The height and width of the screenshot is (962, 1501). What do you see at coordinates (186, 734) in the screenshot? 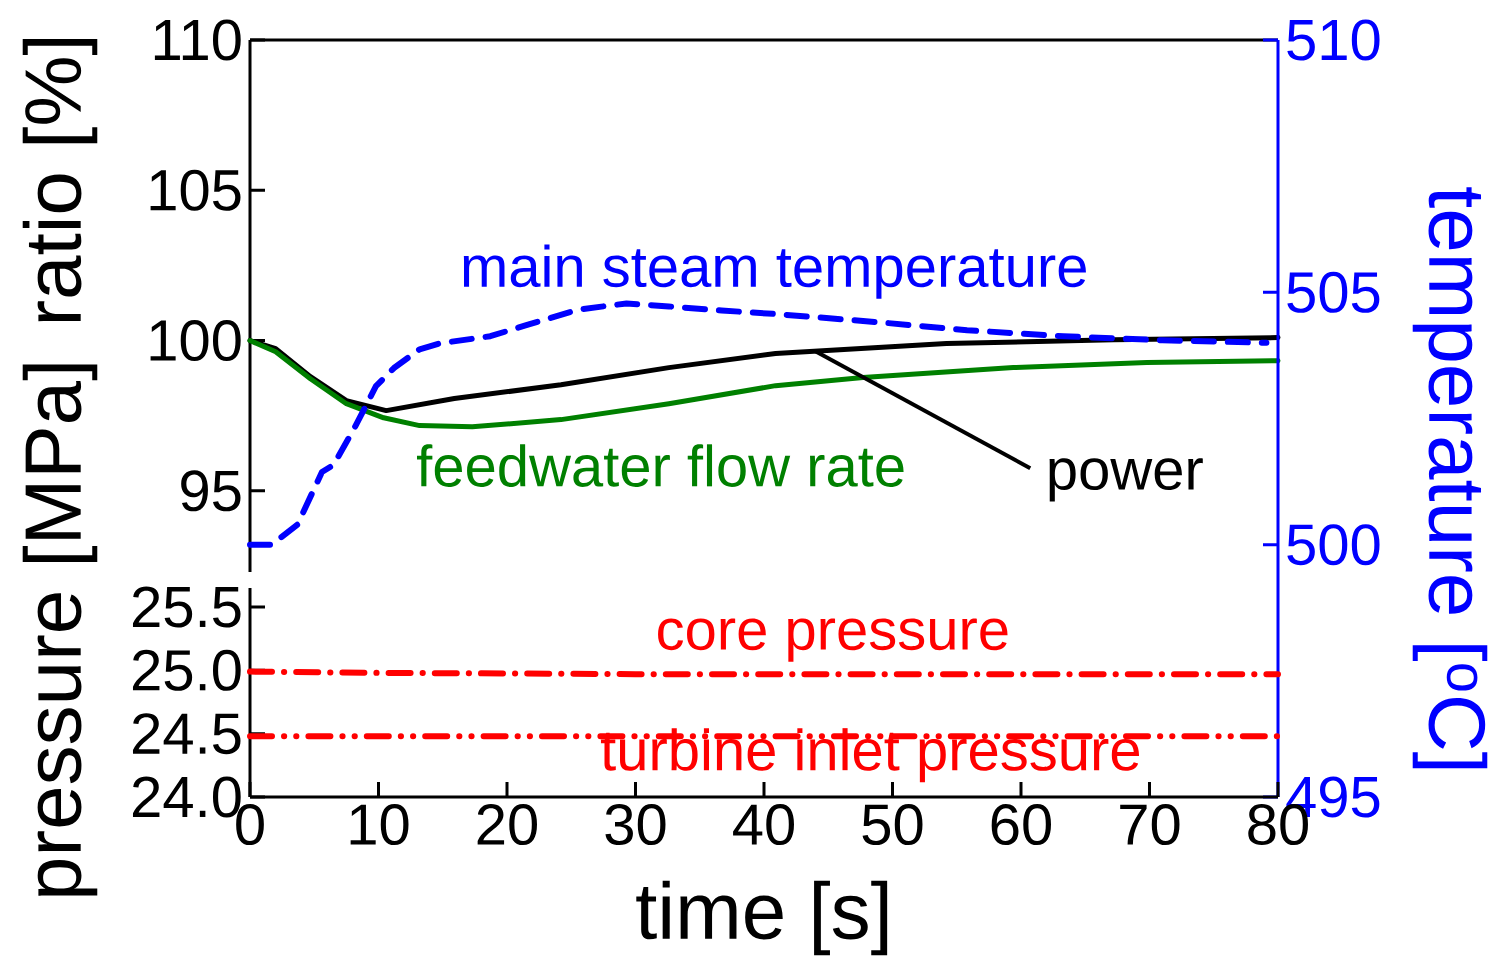
I see `y-tick-label: 24.5` at bounding box center [186, 734].